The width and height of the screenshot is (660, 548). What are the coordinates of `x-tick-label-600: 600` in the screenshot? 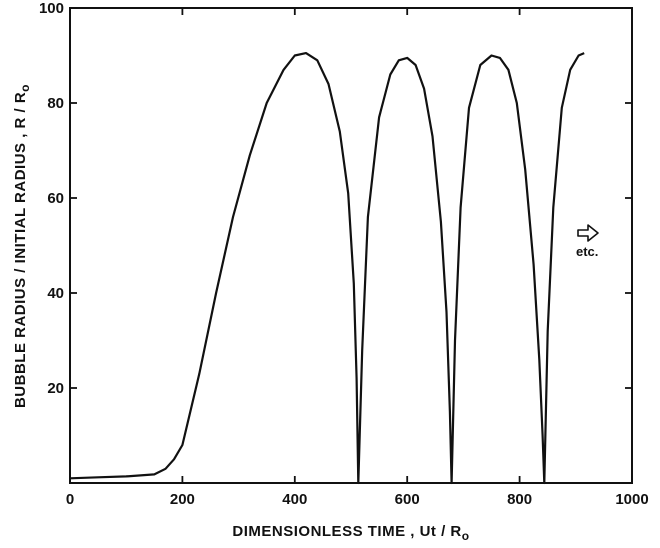 It's located at (407, 499).